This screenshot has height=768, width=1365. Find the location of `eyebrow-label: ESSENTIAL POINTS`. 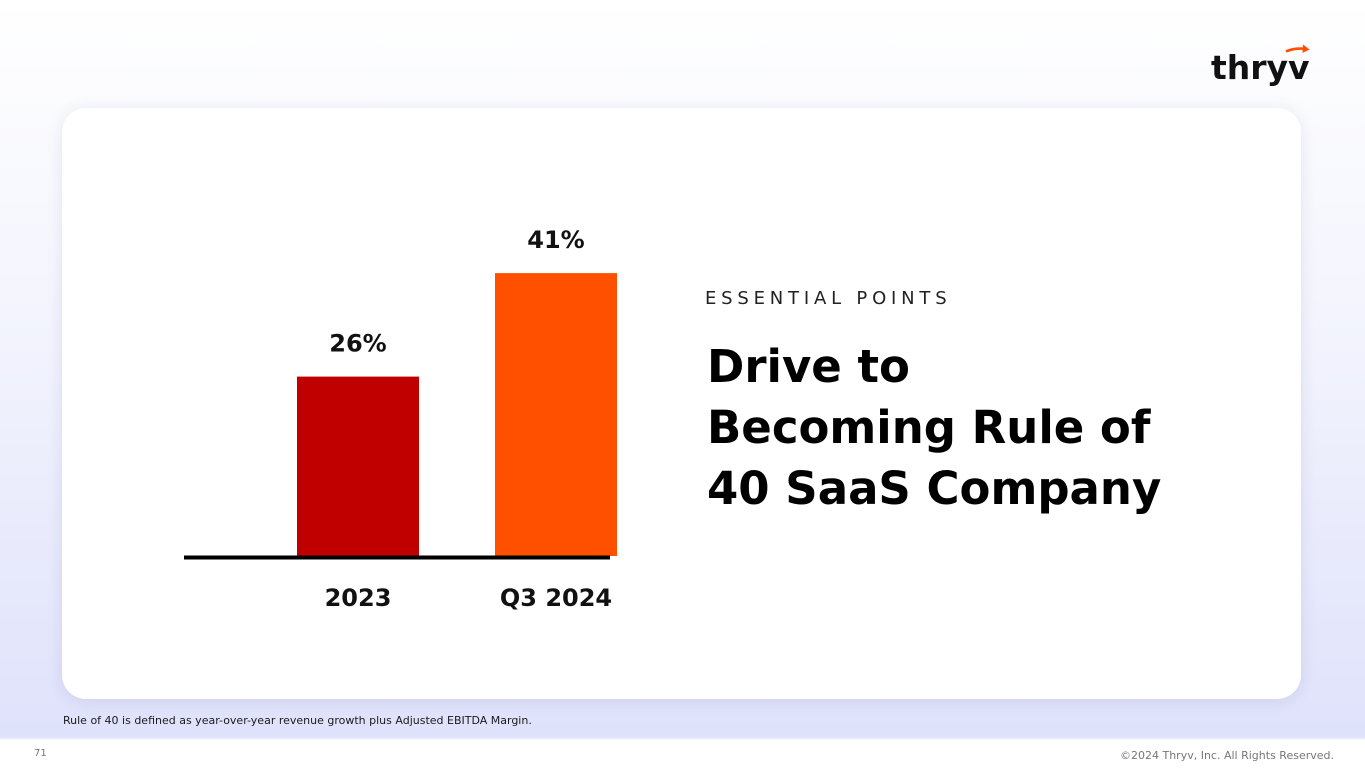

eyebrow-label: ESSENTIAL POINTS is located at coordinates (828, 298).